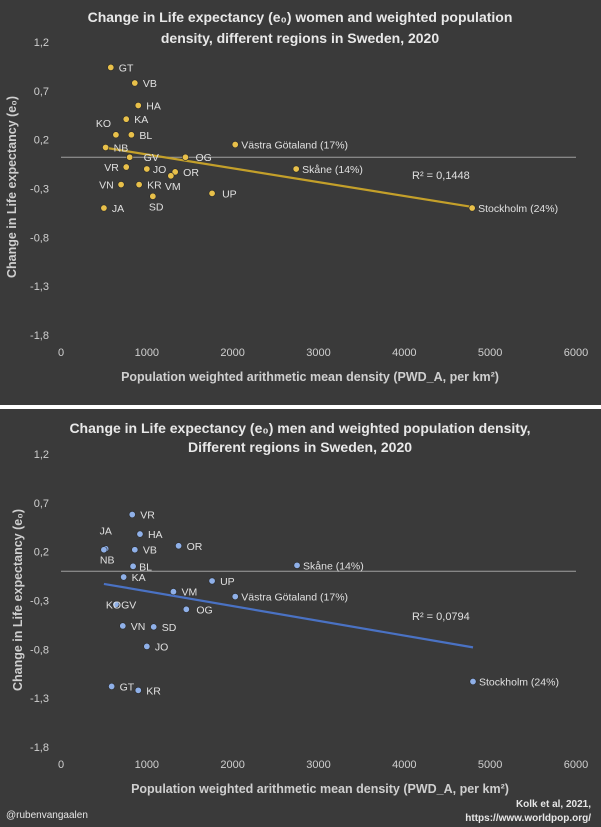 This screenshot has height=827, width=601. What do you see at coordinates (490, 765) in the screenshot?
I see `x-tick-label: 5000` at bounding box center [490, 765].